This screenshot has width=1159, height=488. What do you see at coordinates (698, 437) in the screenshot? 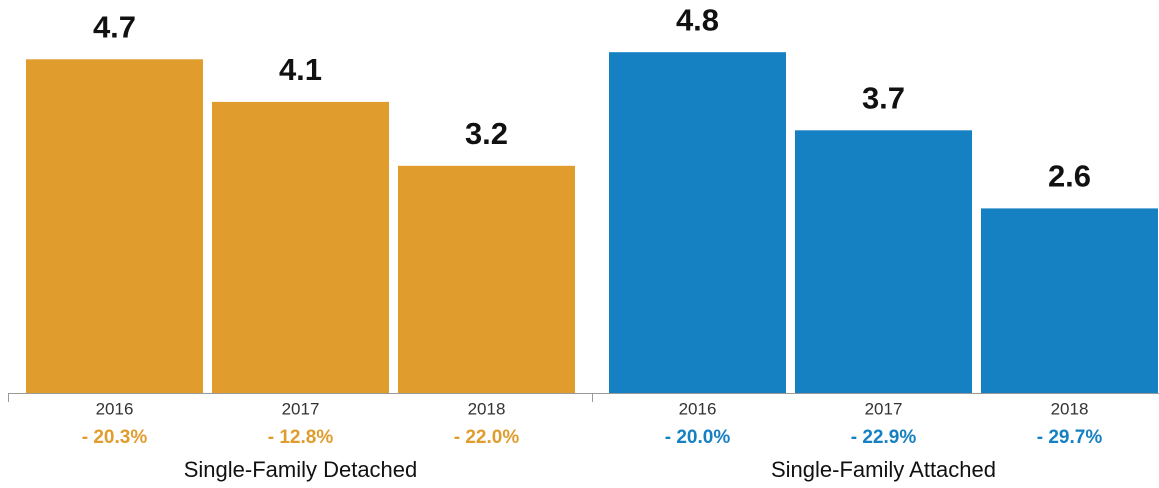
I see `change-label: - 20.0%` at bounding box center [698, 437].